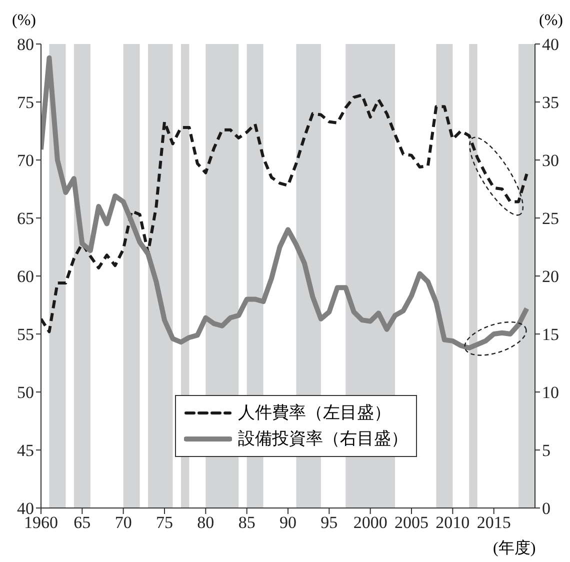  What do you see at coordinates (550, 334) in the screenshot?
I see `y2-tick-label: 15` at bounding box center [550, 334].